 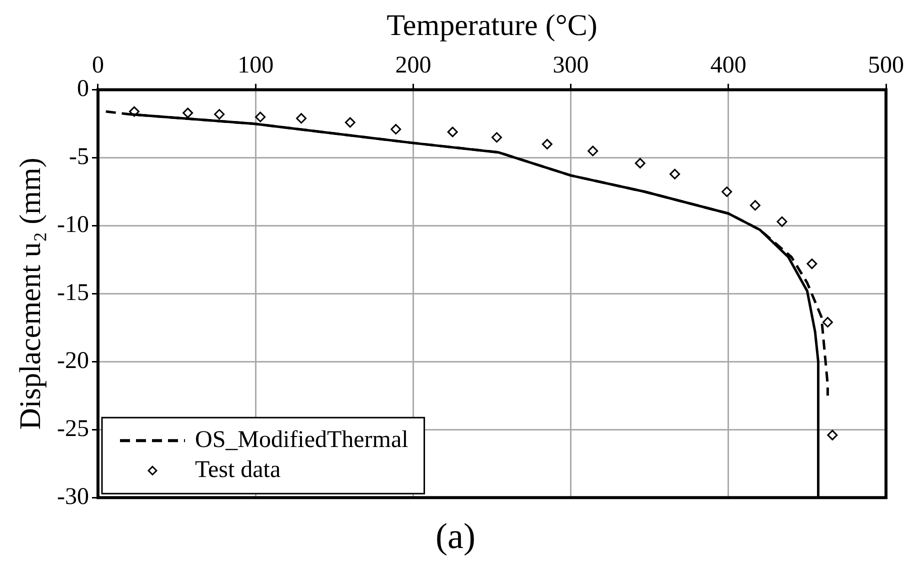 What do you see at coordinates (886, 65) in the screenshot?
I see `x-tick-label: 500` at bounding box center [886, 65].